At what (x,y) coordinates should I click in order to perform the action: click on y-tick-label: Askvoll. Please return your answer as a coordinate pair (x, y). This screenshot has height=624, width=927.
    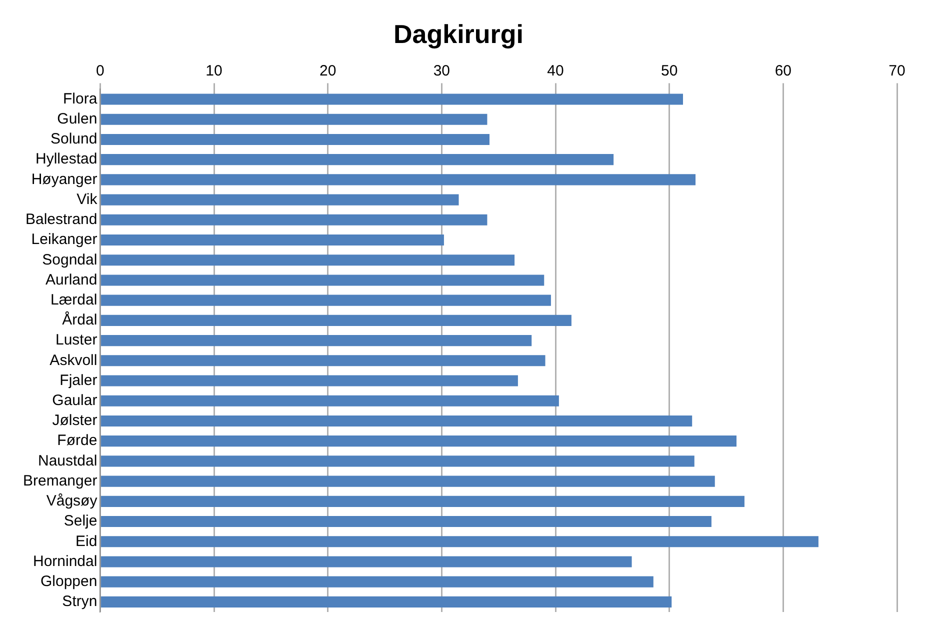
    Looking at the image, I should click on (74, 360).